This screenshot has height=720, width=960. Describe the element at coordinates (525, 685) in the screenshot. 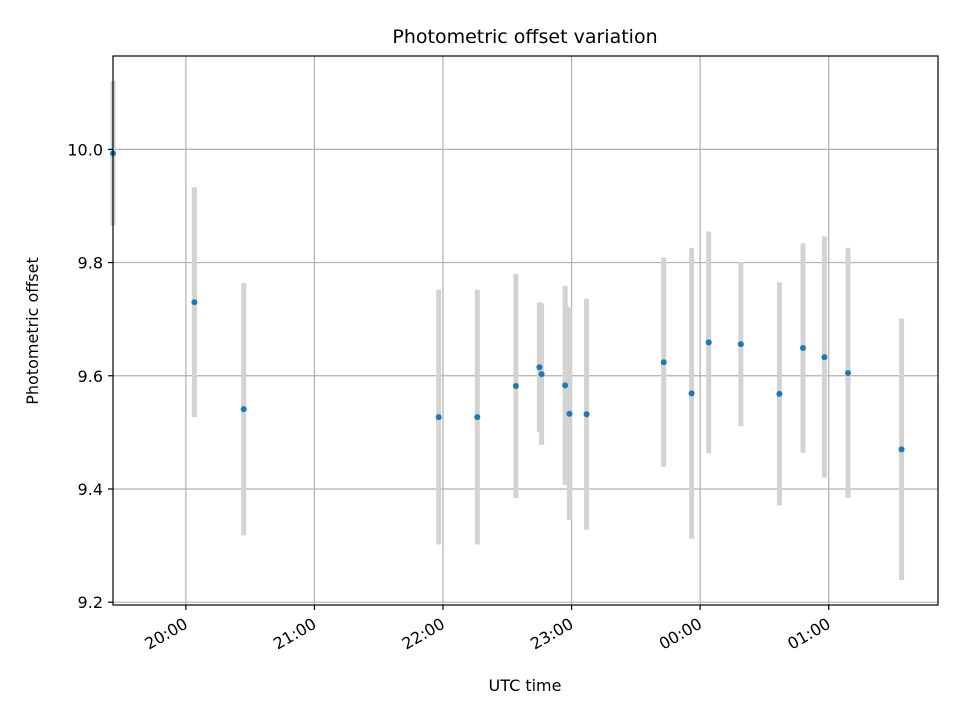

I see `x-axis-label: UTC time` at that location.